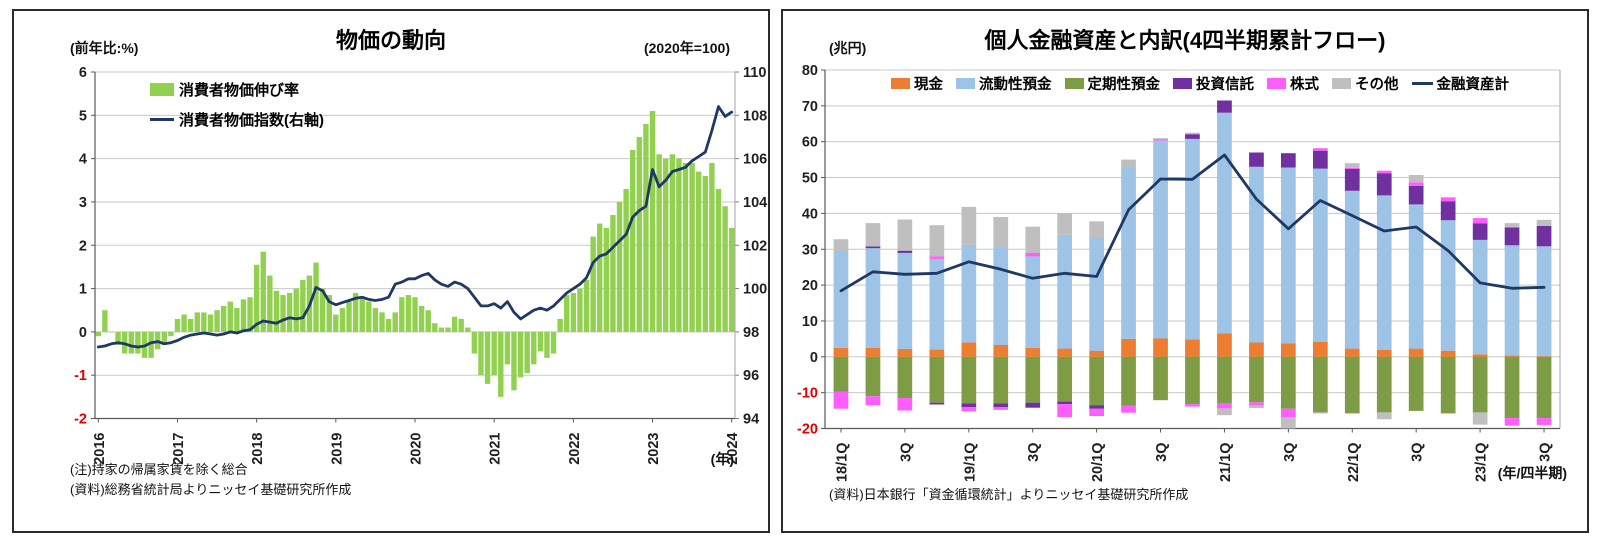 The image size is (1600, 543). I want to click on legend-label-total-assets: 金融資産計, so click(1473, 85).